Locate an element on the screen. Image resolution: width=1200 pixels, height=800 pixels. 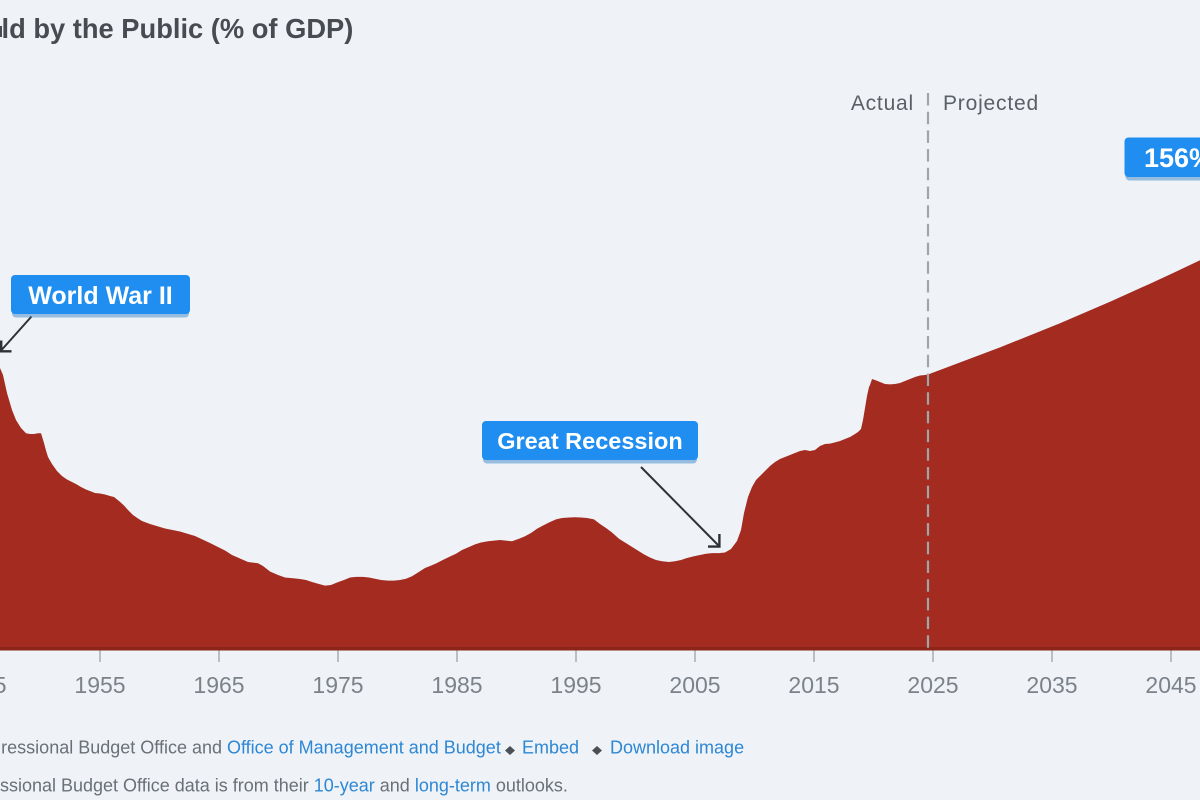
svg-text: 1945 is located at coordinates (3, 685).